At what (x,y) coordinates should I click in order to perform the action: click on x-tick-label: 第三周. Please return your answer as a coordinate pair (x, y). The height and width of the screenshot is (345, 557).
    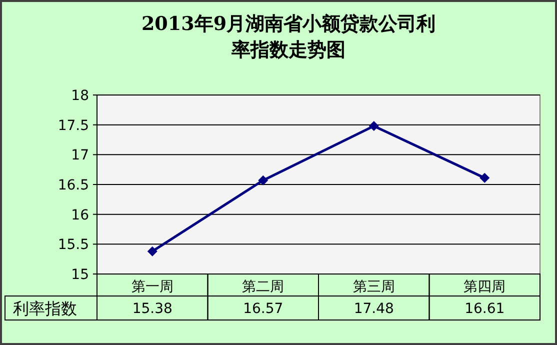
    Looking at the image, I should click on (373, 287).